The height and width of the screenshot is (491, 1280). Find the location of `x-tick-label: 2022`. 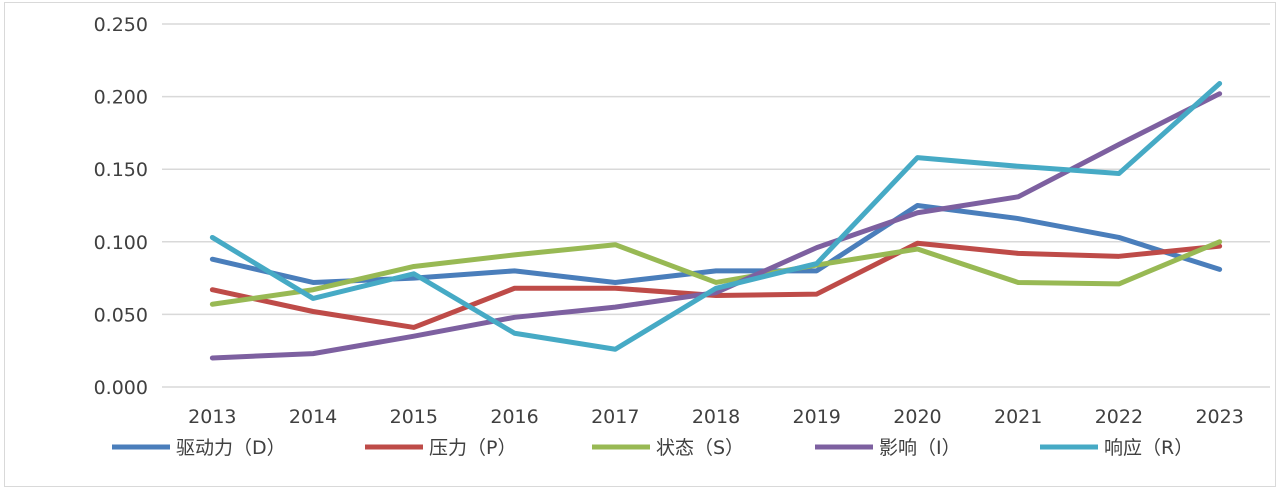

x-tick-label: 2022 is located at coordinates (1119, 417).